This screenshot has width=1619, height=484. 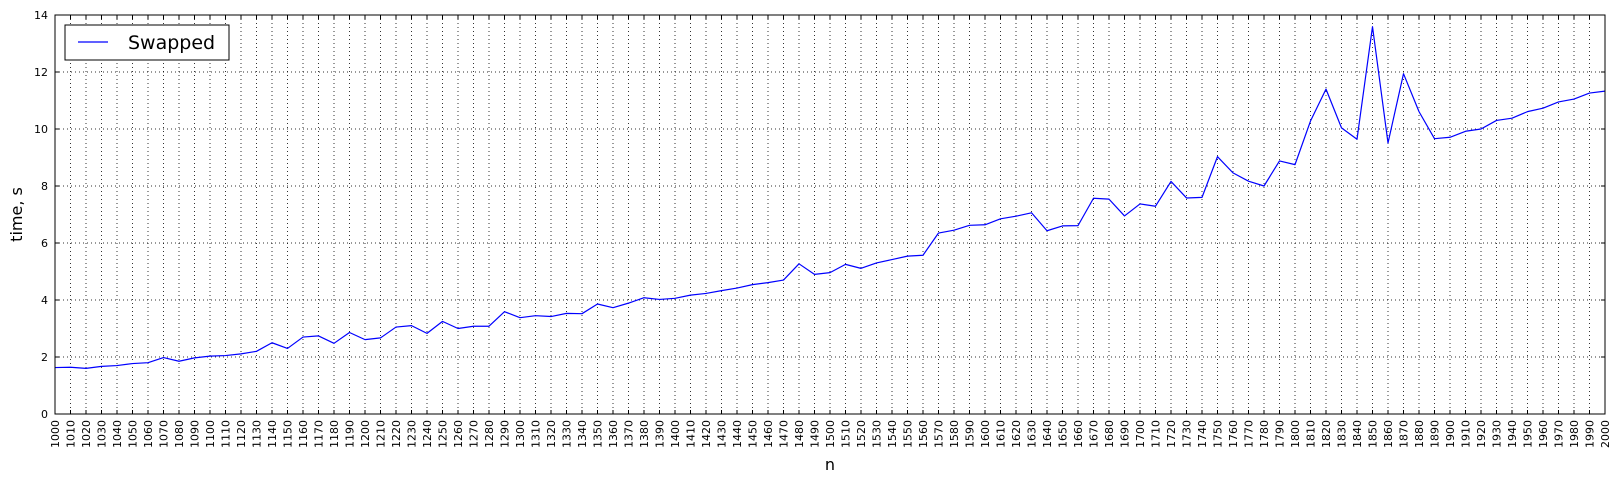 What do you see at coordinates (613, 434) in the screenshot?
I see `x-tick-label: 1360` at bounding box center [613, 434].